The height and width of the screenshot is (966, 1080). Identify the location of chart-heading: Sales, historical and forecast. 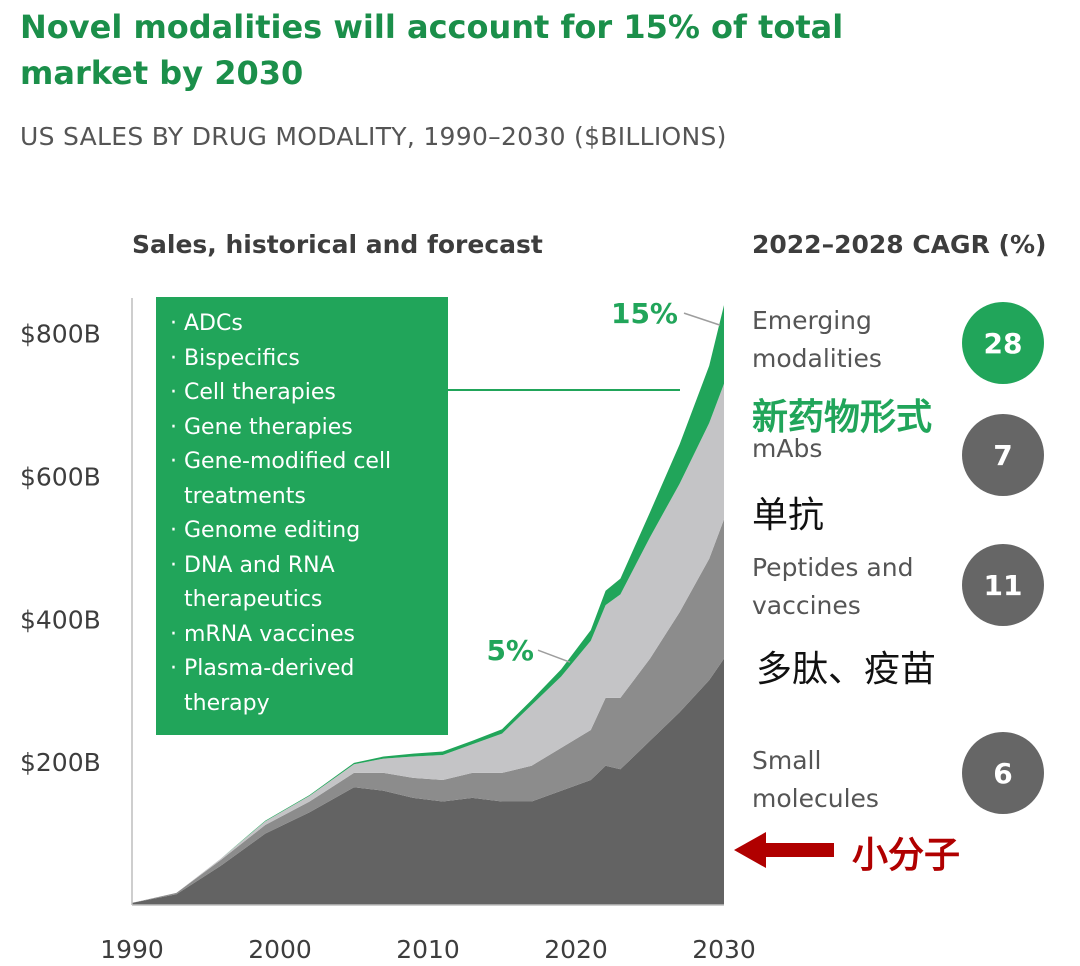
(337, 244).